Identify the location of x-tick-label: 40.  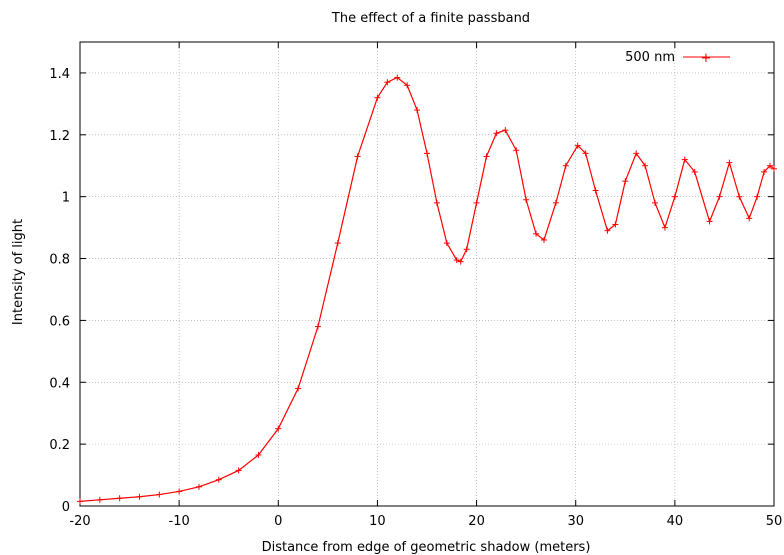
(675, 521).